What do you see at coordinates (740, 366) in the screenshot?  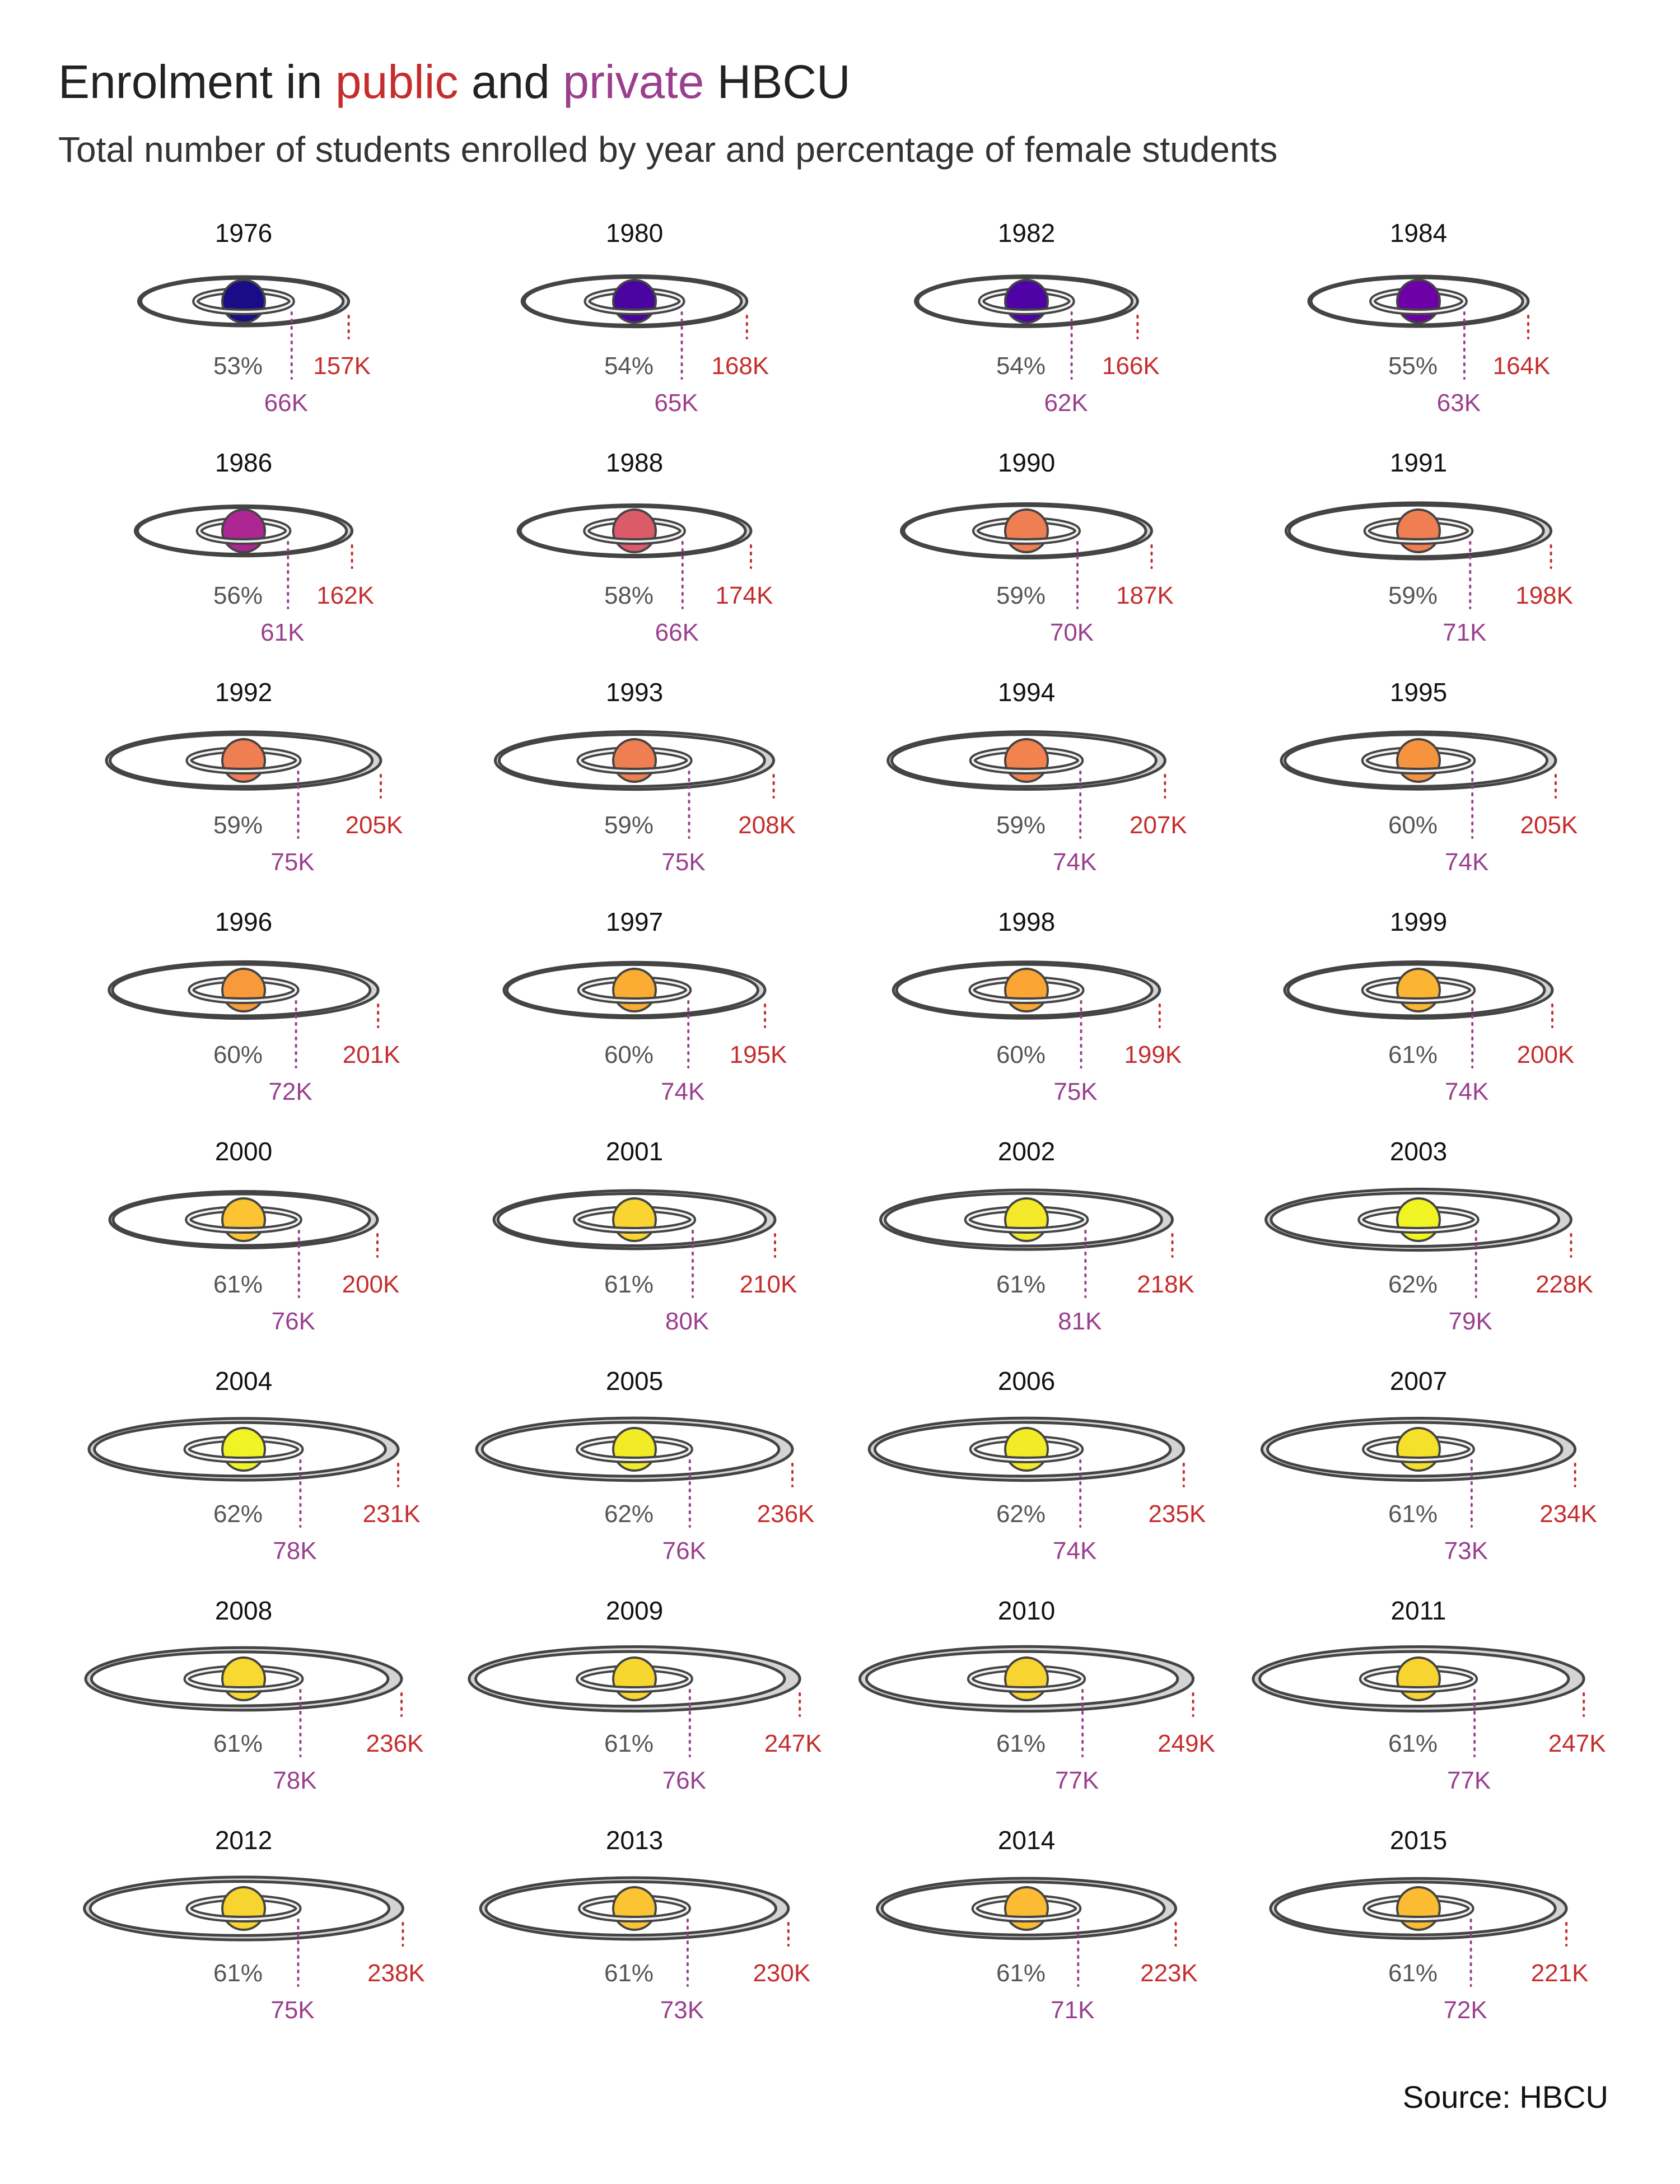 I see `public-enrolment-label: 168K` at bounding box center [740, 366].